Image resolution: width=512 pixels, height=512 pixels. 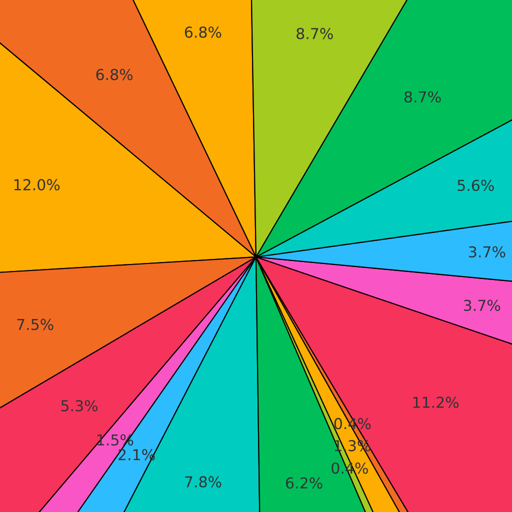 I want to click on data-label: 7.8%, so click(x=203, y=482).